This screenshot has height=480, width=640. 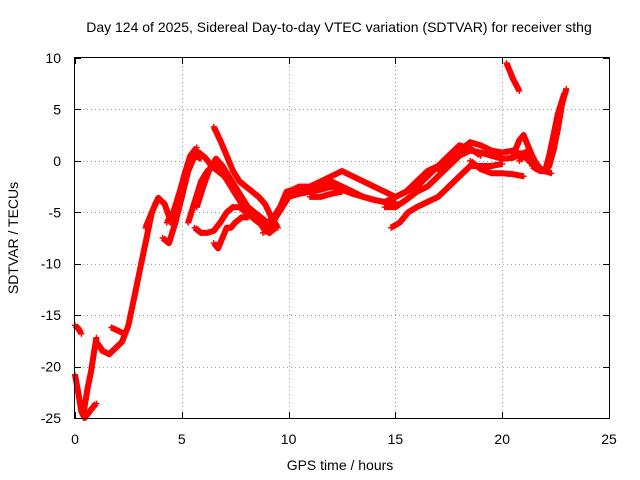 I want to click on y-tick-label: -20, so click(x=51, y=367).